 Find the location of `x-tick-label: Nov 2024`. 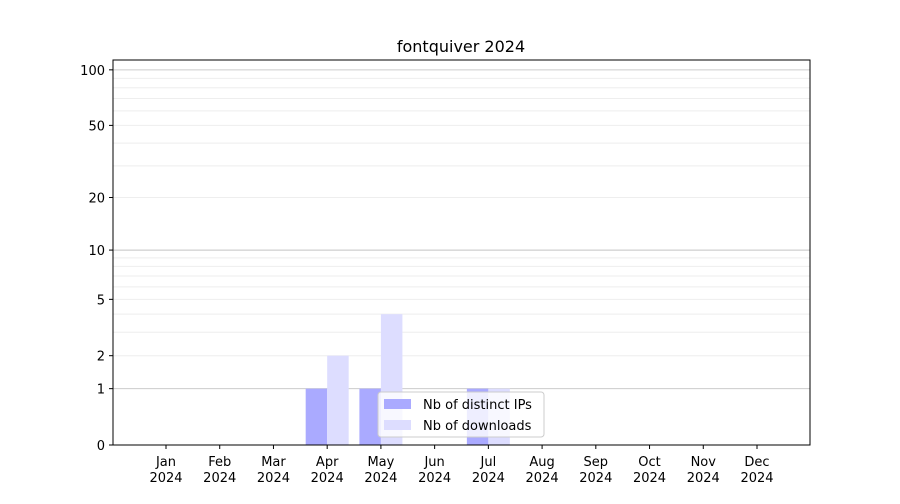

x-tick-label: Nov 2024 is located at coordinates (703, 470).